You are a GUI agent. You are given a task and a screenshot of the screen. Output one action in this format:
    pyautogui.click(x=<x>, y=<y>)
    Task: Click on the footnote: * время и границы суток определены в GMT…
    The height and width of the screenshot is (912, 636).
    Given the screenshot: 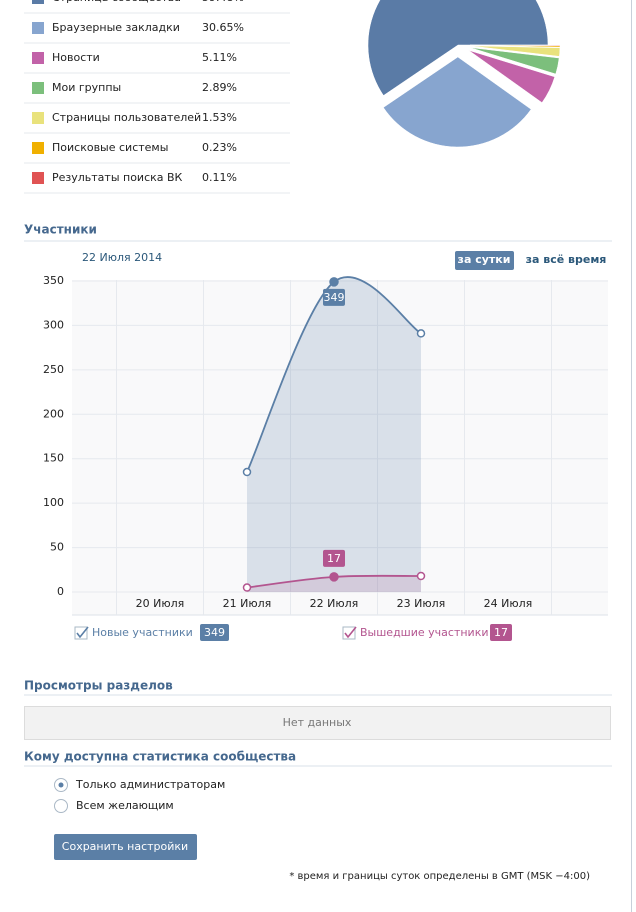 What is the action you would take?
    pyautogui.click(x=439, y=876)
    